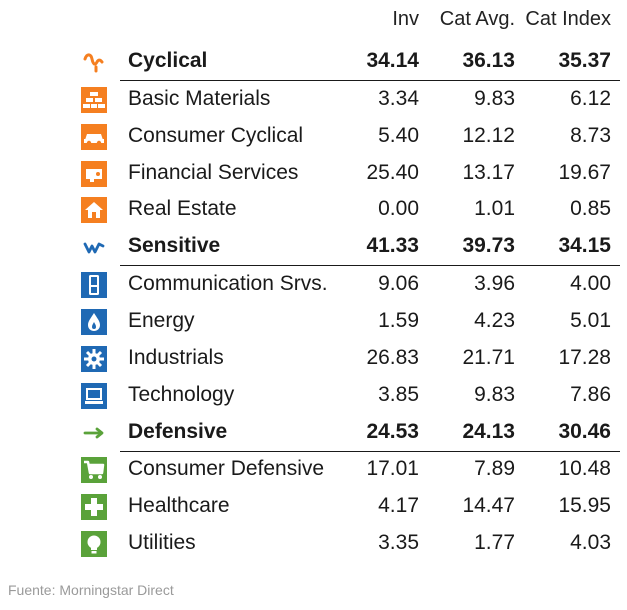 Image resolution: width=627 pixels, height=610 pixels. Describe the element at coordinates (351, 247) in the screenshot. I see `group-row-sensitive: Sensitive 41.33 39.73 34.15` at that location.